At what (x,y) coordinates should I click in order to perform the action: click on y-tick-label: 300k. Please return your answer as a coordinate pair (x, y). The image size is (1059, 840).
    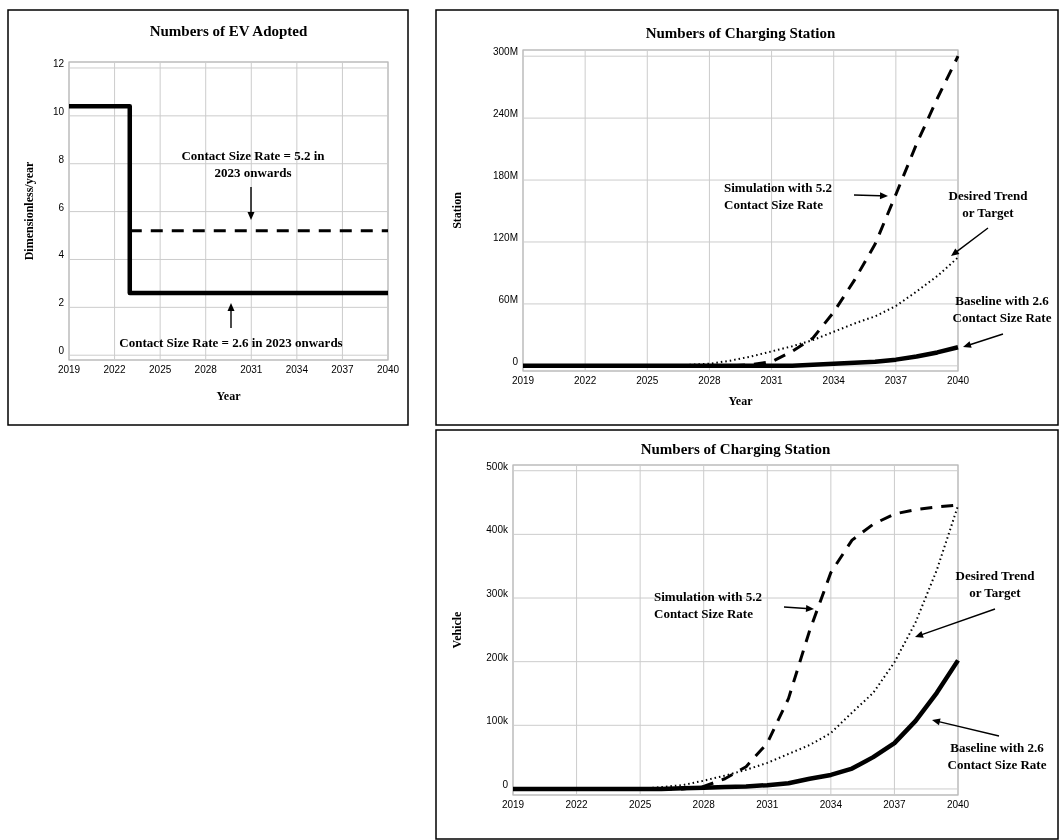
    Looking at the image, I should click on (497, 594).